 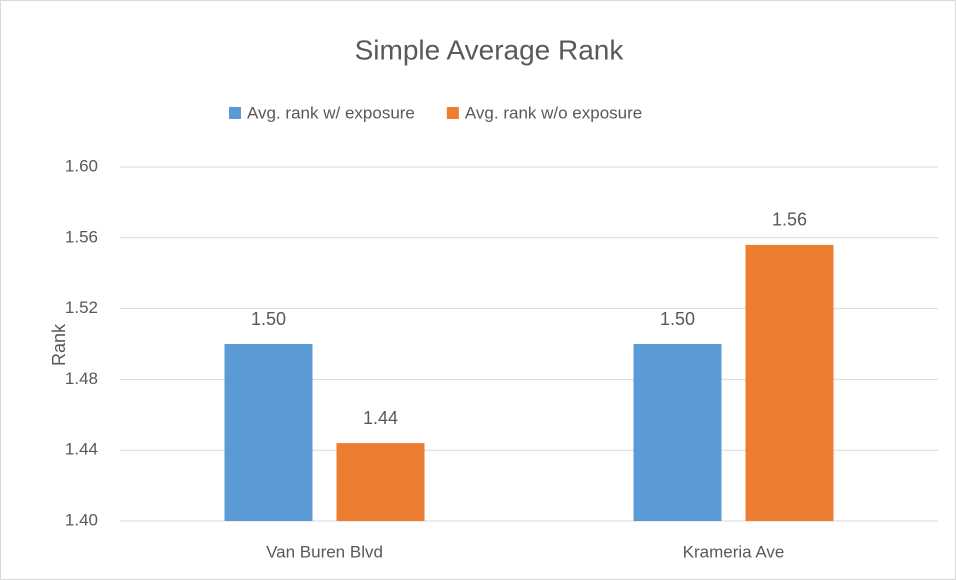 I want to click on y-tick-label: 1.40, so click(x=81, y=519).